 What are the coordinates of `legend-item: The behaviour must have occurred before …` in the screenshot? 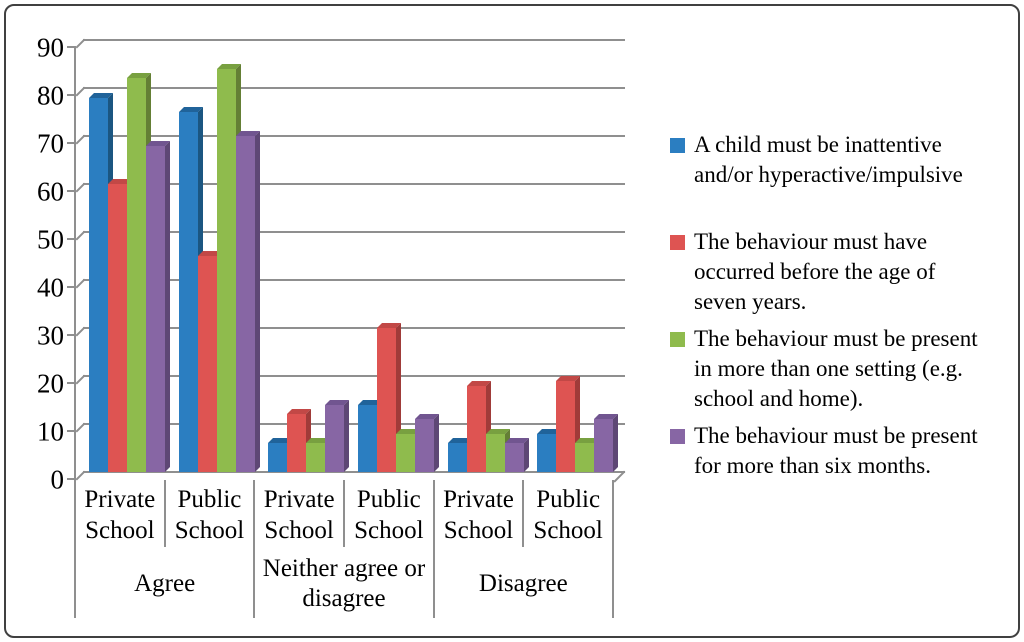 It's located at (845, 275).